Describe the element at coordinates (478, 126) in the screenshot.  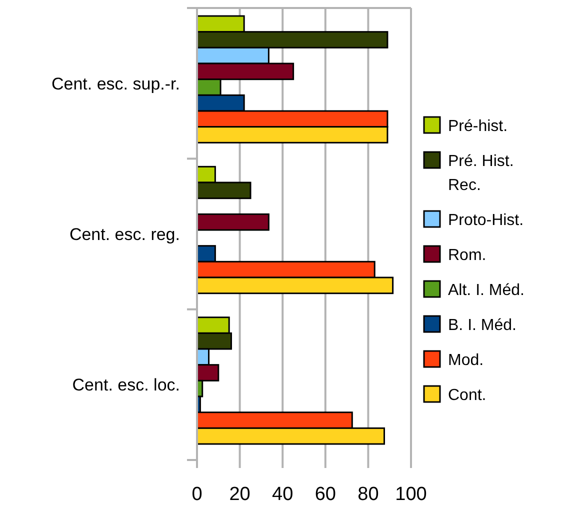
I see `legend-label: Pré-hist.` at that location.